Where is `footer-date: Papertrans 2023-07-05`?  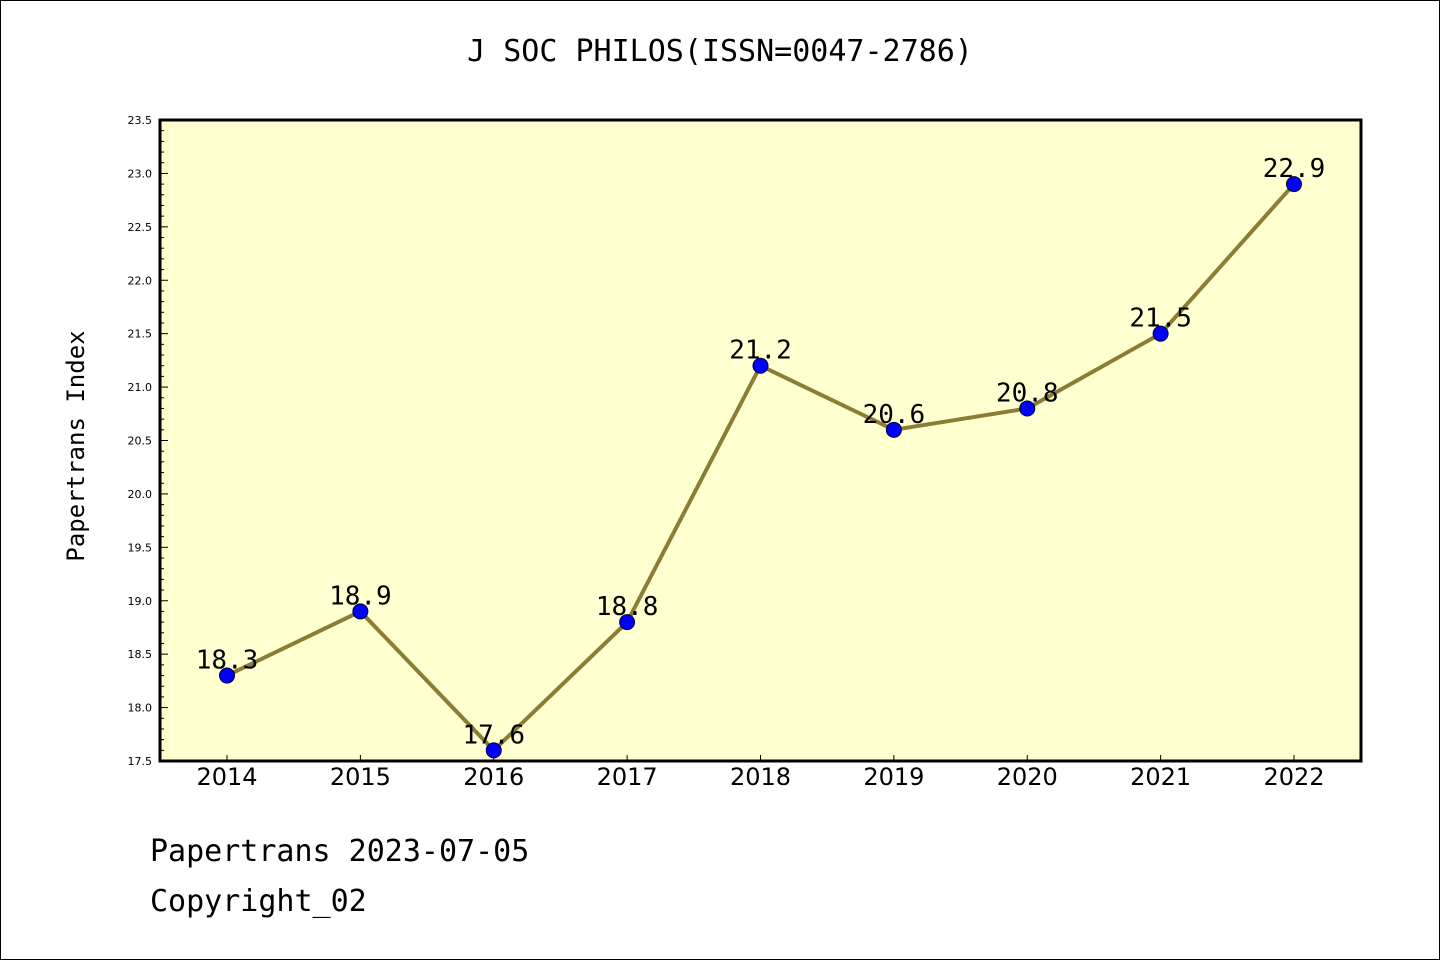 footer-date: Papertrans 2023-07-05 is located at coordinates (340, 851).